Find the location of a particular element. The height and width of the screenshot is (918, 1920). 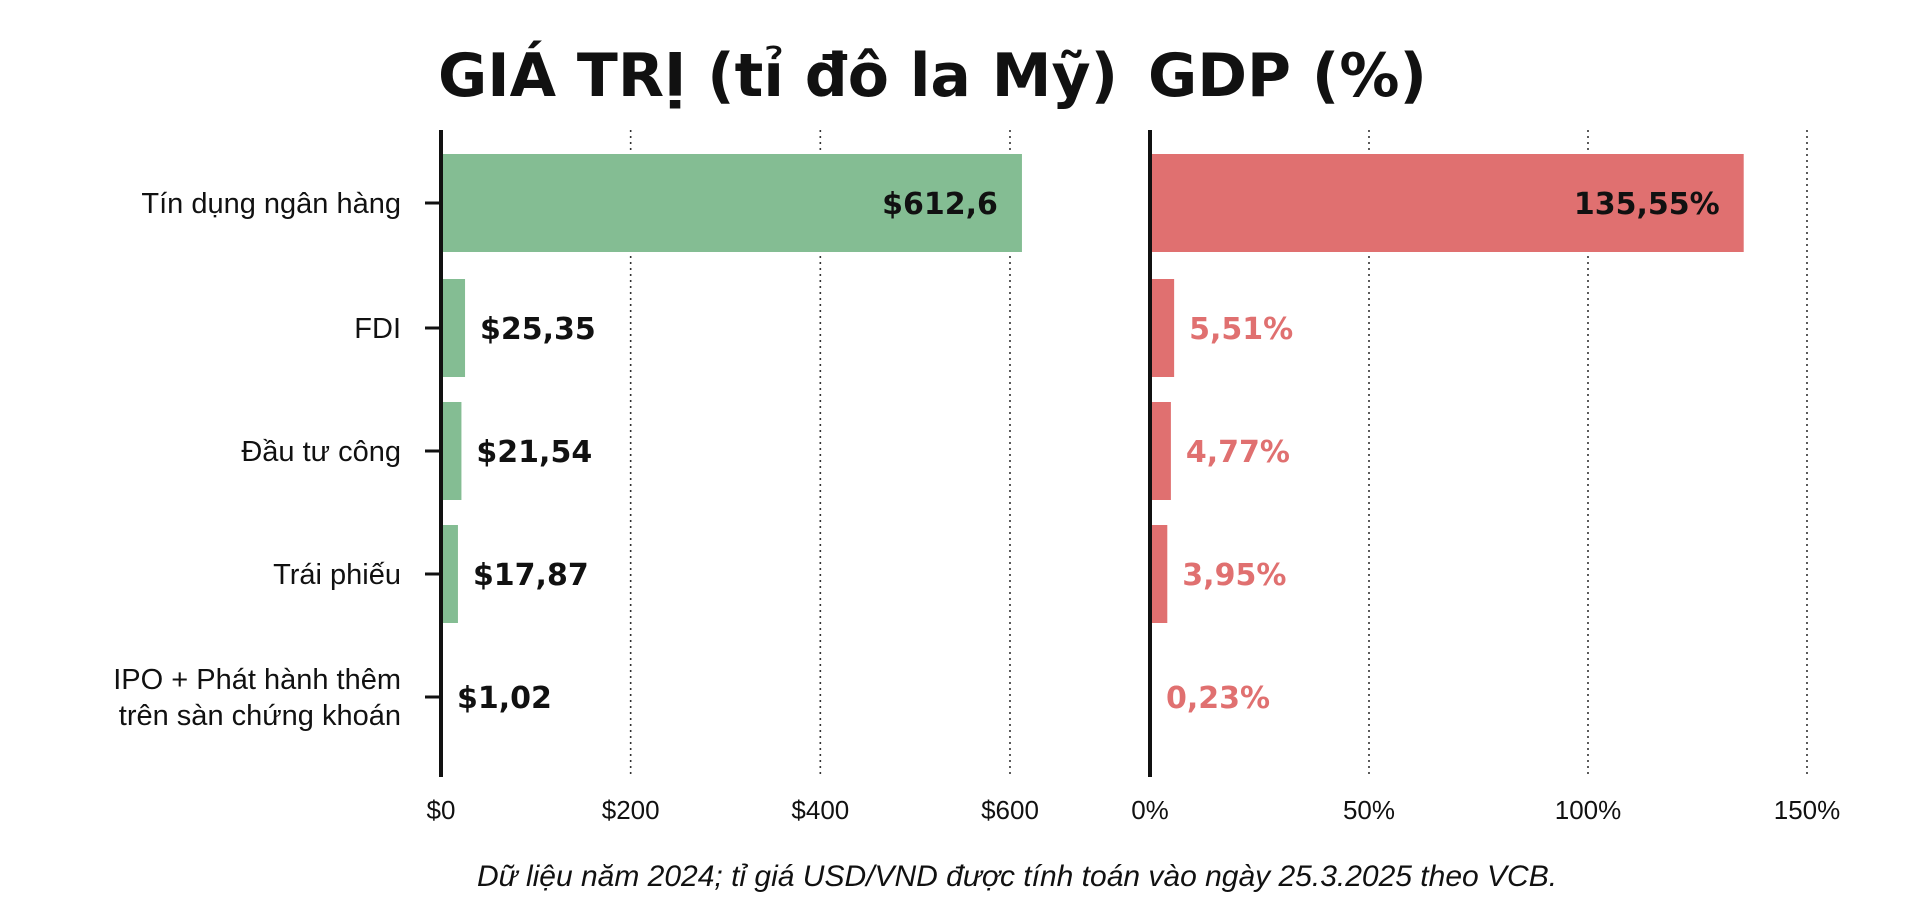

value-panel-title: GIÁ TRỊ (tỉ đô la Mỹ) is located at coordinates (778, 75).